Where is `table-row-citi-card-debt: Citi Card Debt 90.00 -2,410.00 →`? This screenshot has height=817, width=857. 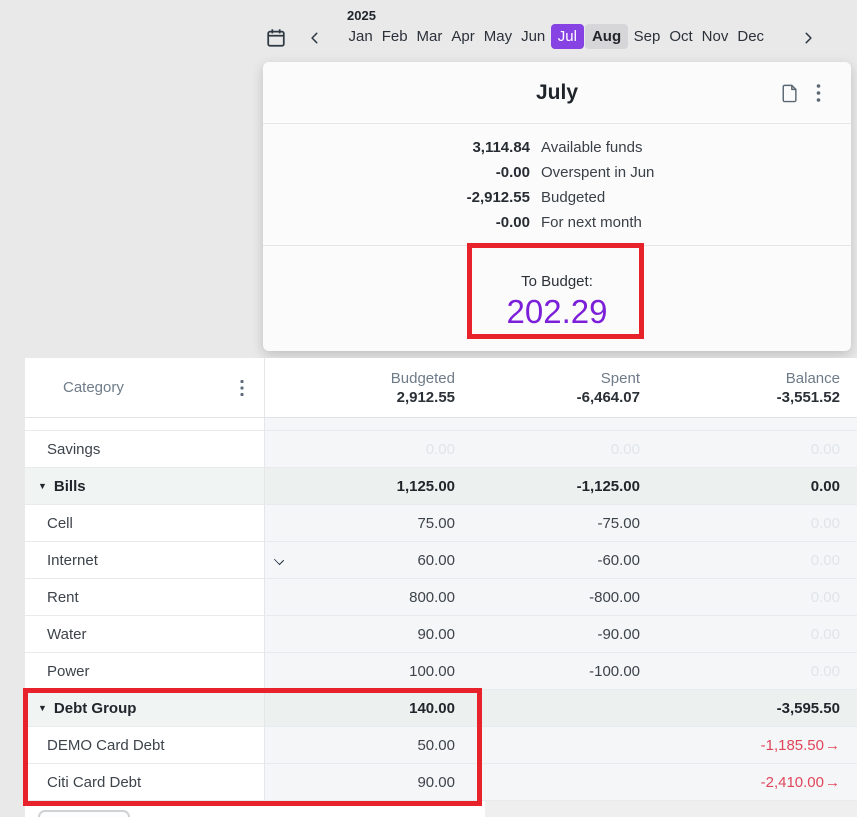 table-row-citi-card-debt: Citi Card Debt 90.00 -2,410.00 → is located at coordinates (441, 782).